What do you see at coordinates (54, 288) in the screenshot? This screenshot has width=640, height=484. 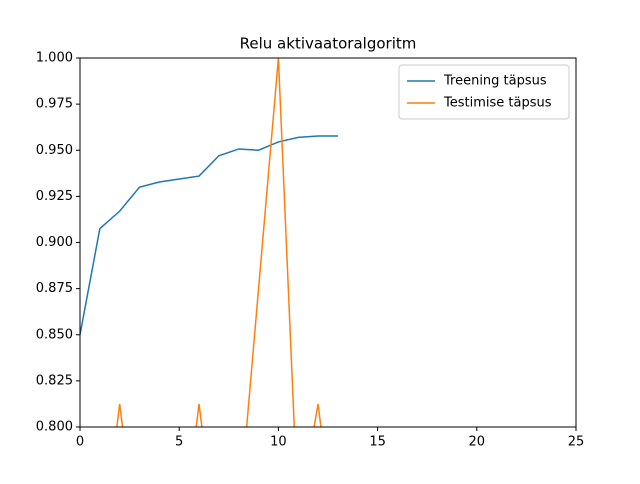 I see `y-tick-label: 0.875` at bounding box center [54, 288].